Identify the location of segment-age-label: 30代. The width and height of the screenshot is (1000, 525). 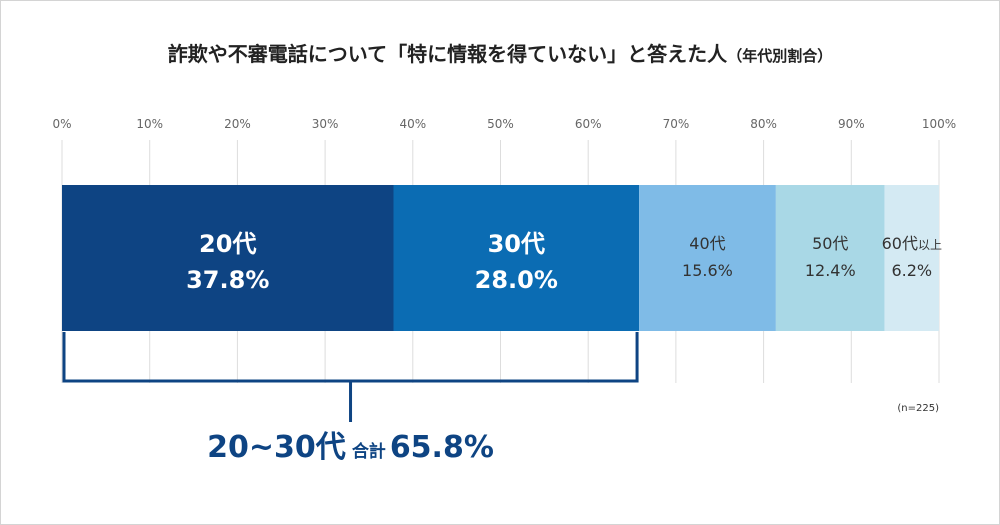
(516, 244).